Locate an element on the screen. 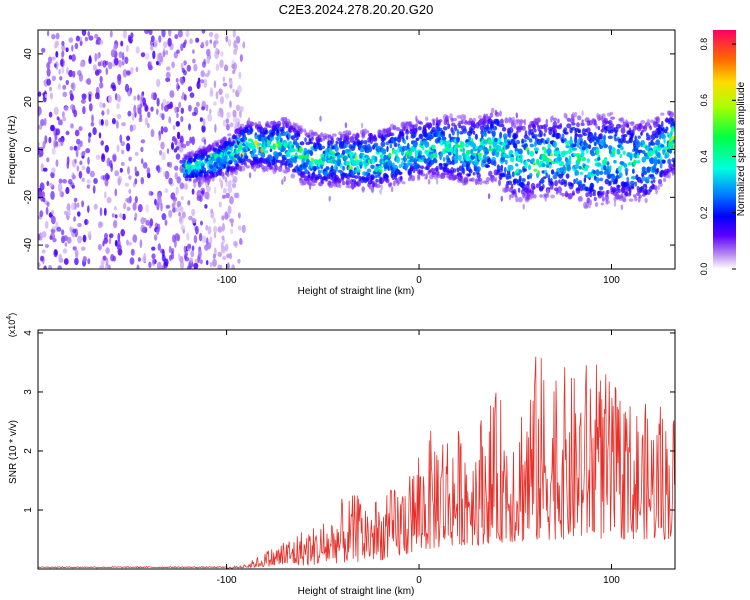  snr-y-axis-label: SNR (10 * v/v) is located at coordinates (13, 452).